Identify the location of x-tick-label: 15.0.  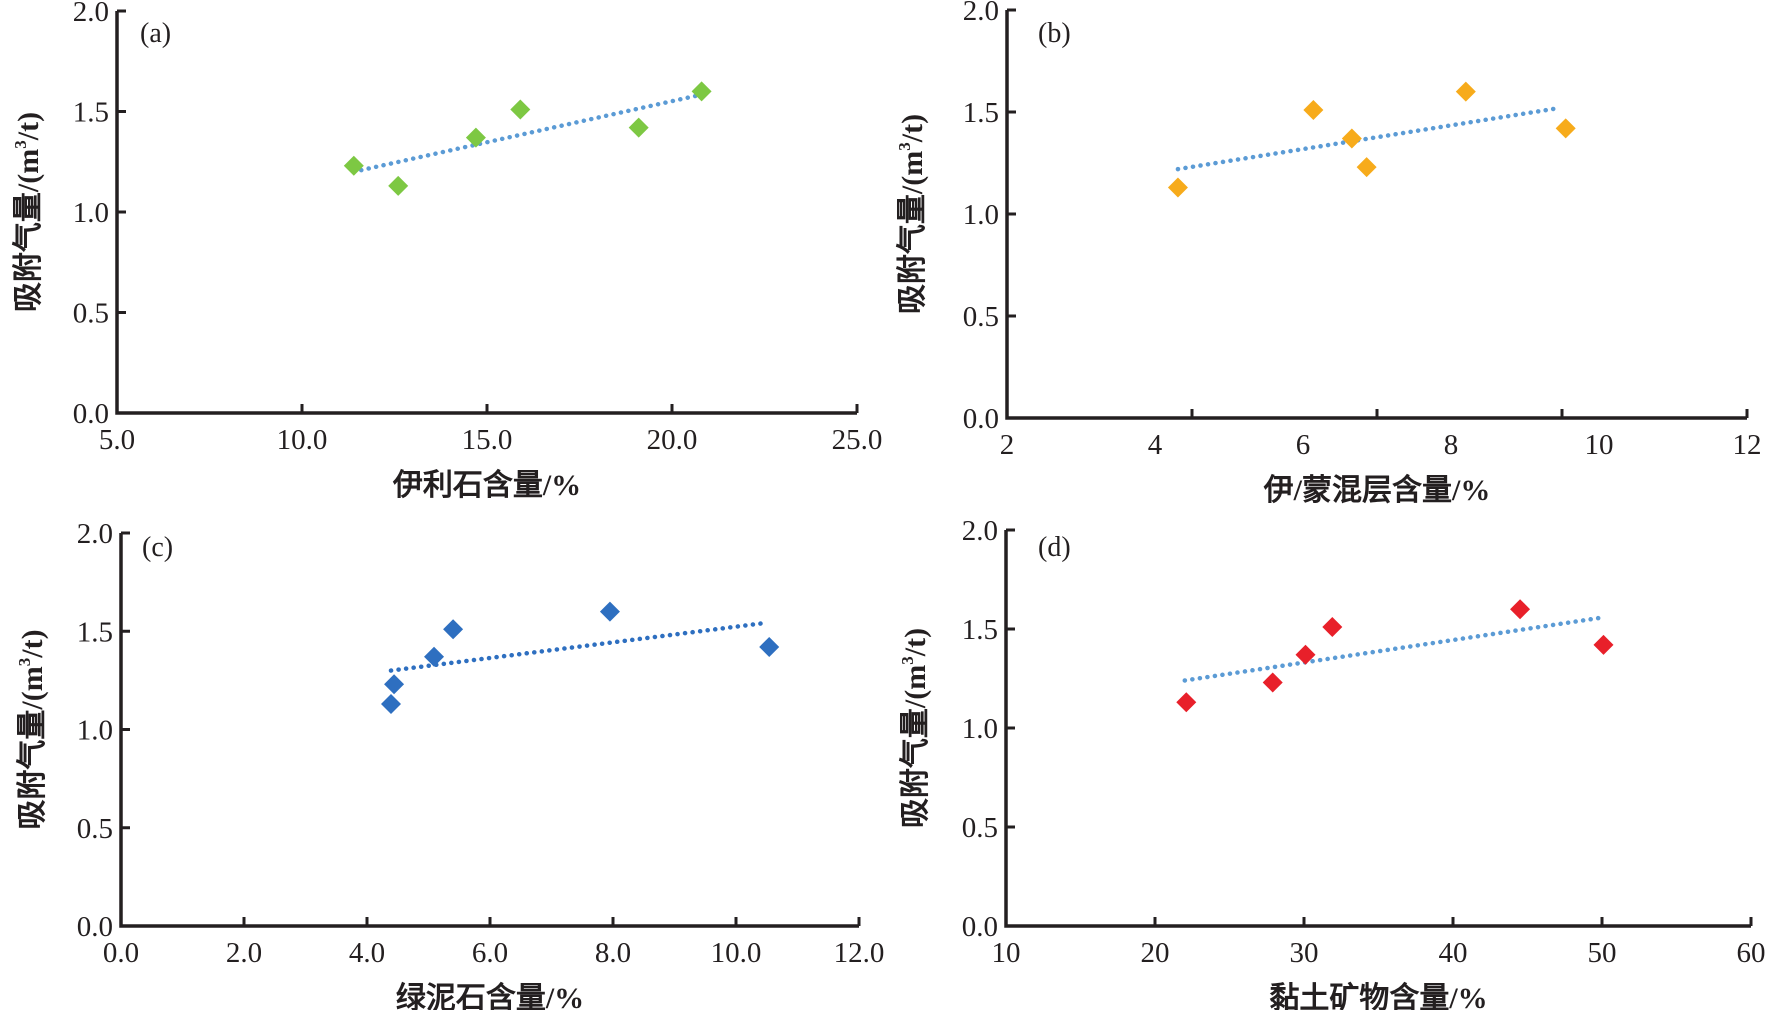
(487, 440).